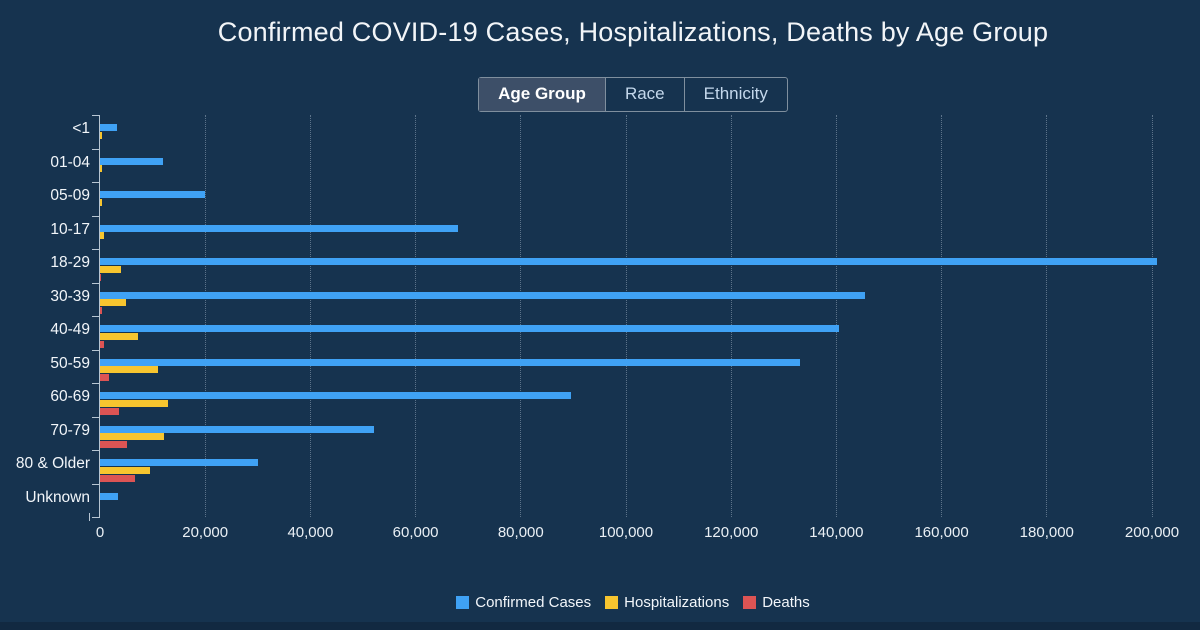 The image size is (1200, 630). I want to click on x-axis-tick-label: 160,000, so click(941, 532).